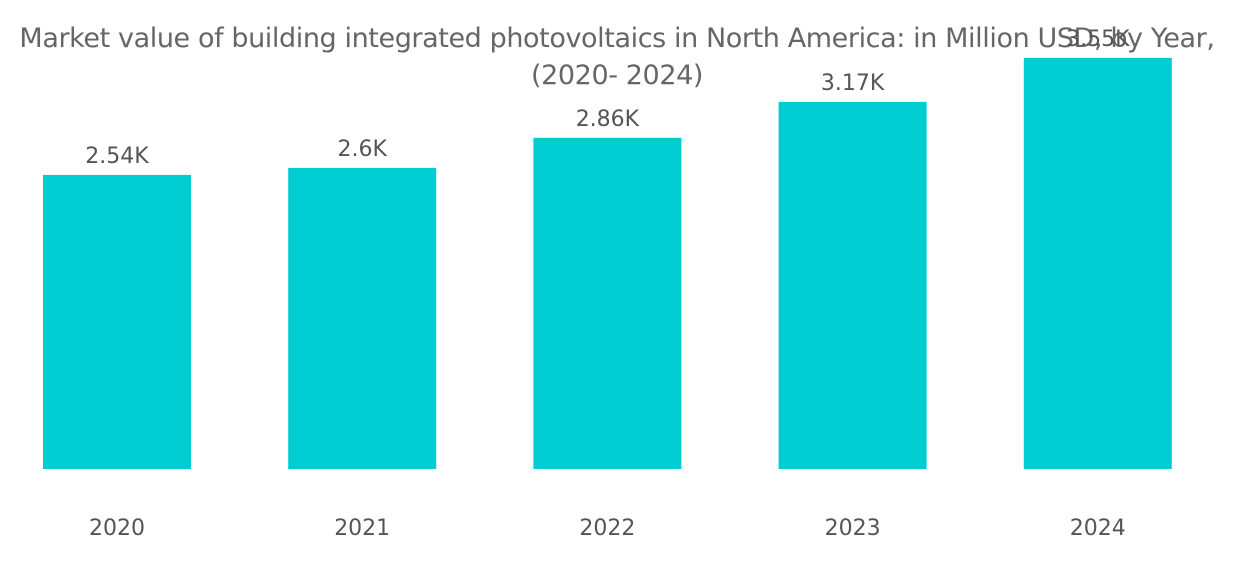 The image size is (1234, 562). What do you see at coordinates (362, 318) in the screenshot?
I see `bar-2021` at bounding box center [362, 318].